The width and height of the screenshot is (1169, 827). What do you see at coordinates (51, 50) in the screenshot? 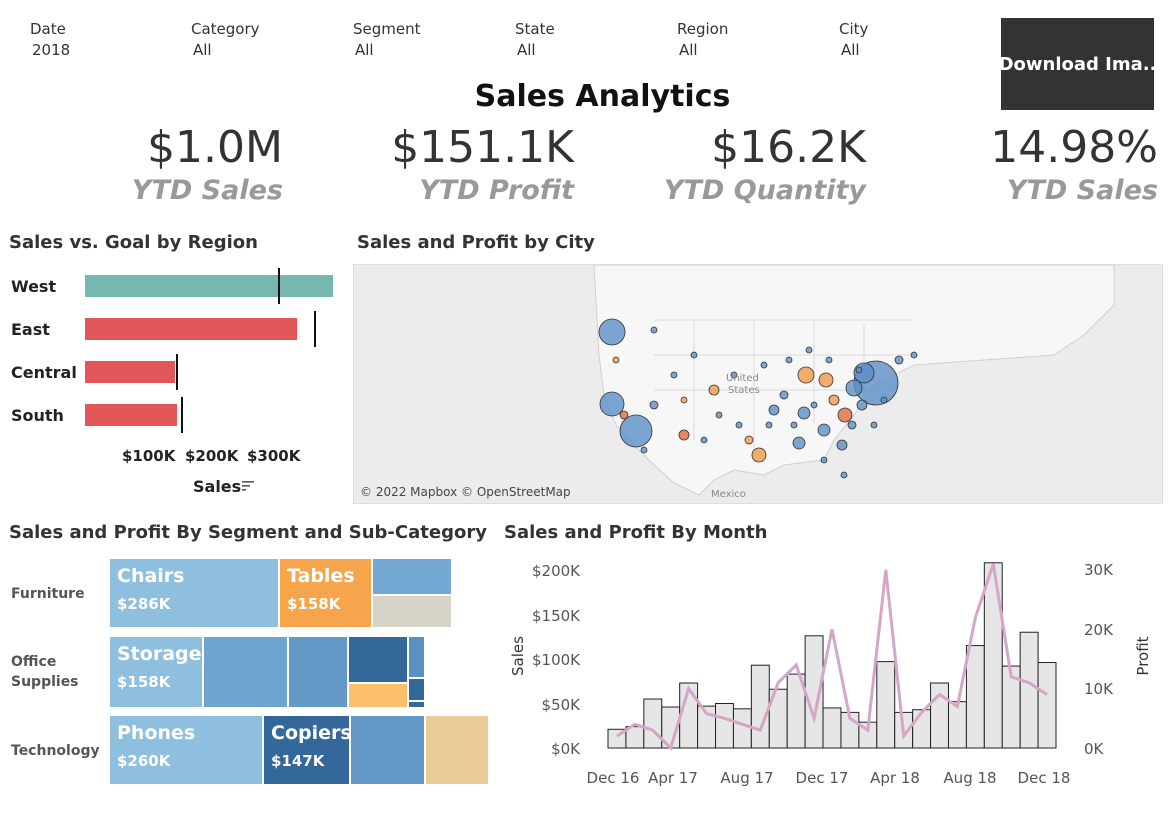
I see `filter-date-value: 2018` at bounding box center [51, 50].